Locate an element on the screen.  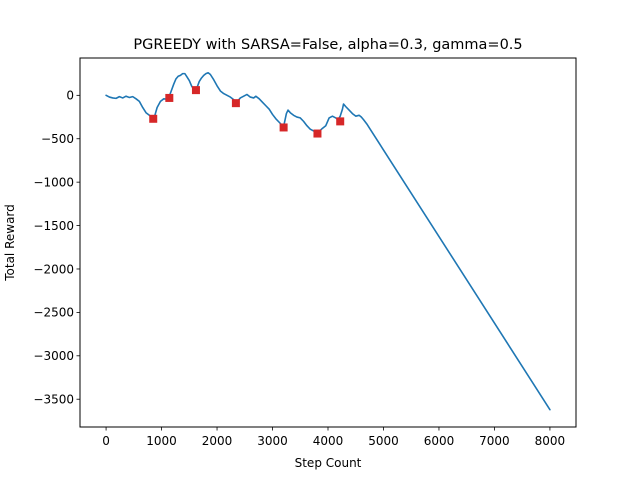
x-tick-label: 2000 is located at coordinates (217, 441).